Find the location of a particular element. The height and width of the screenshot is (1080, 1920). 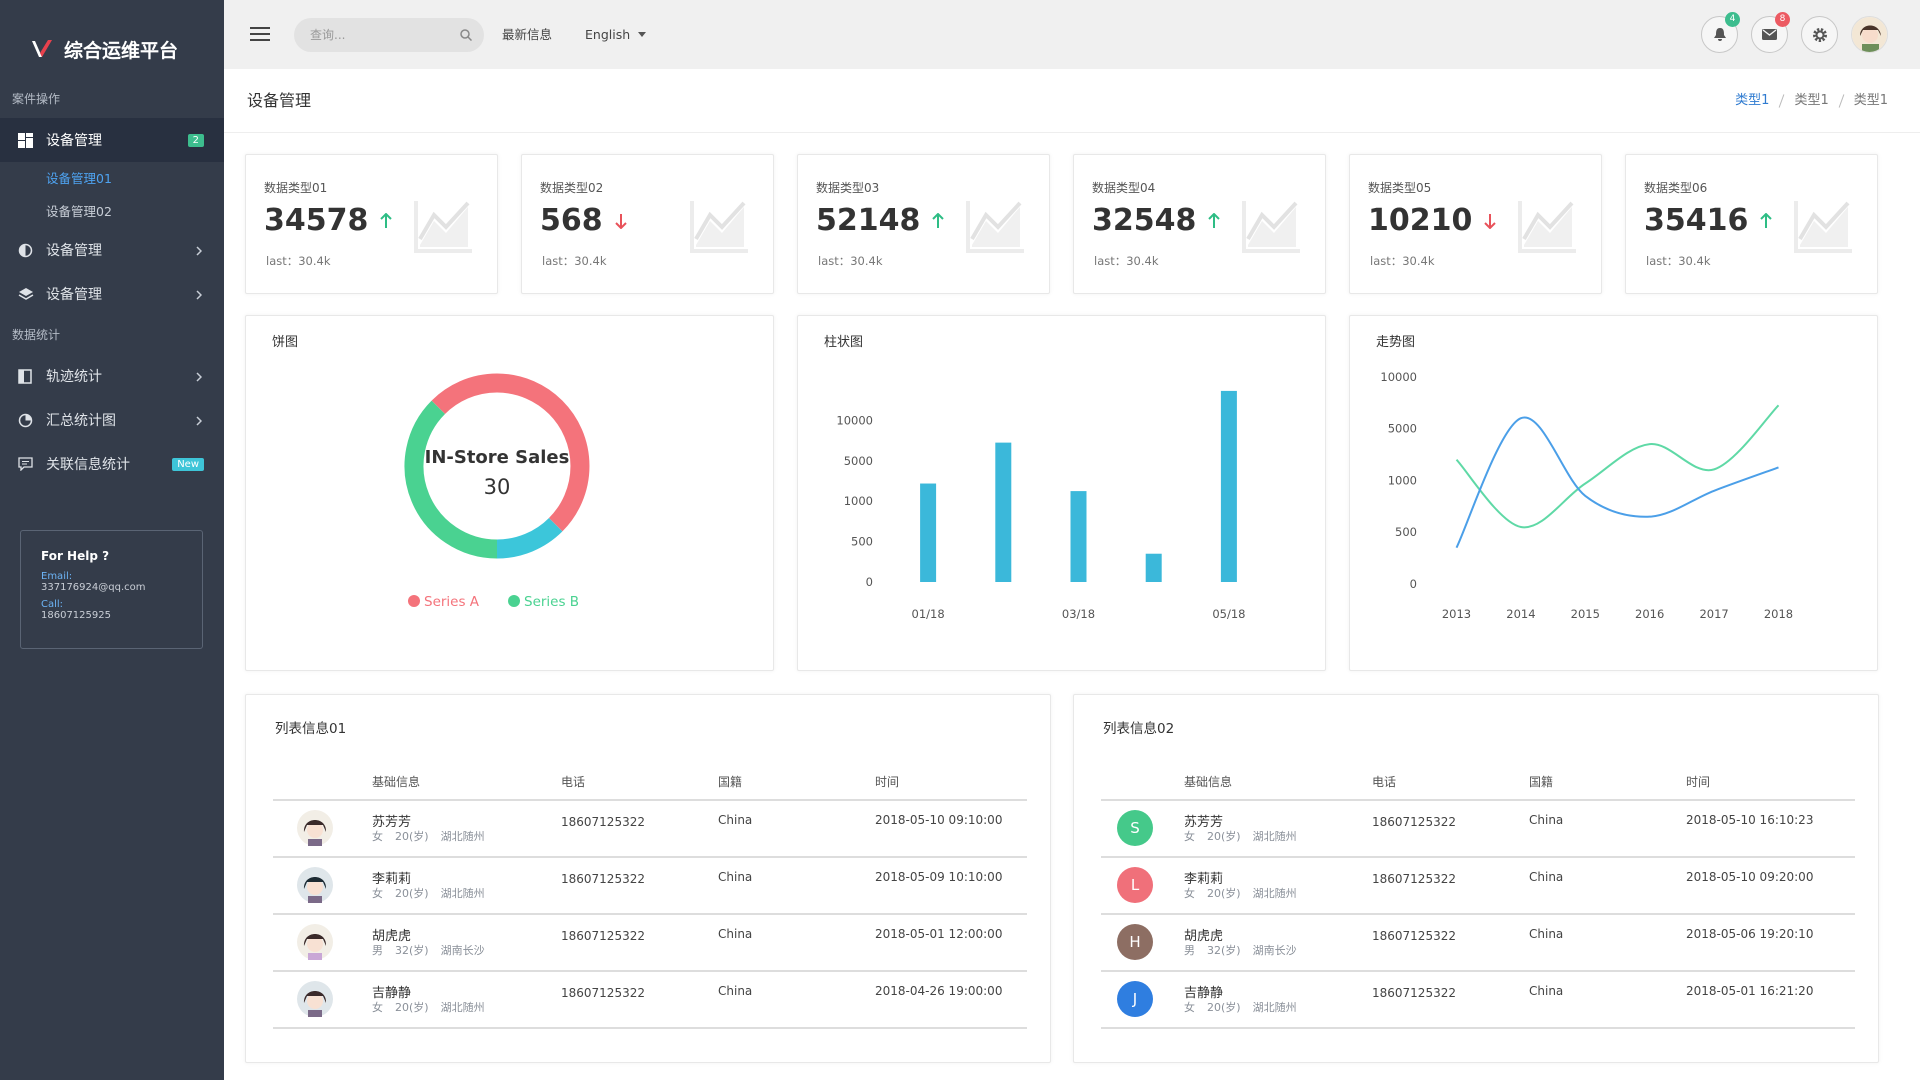

page-header: 设备管理 类型1 类型1 类型1 is located at coordinates (1072, 101).